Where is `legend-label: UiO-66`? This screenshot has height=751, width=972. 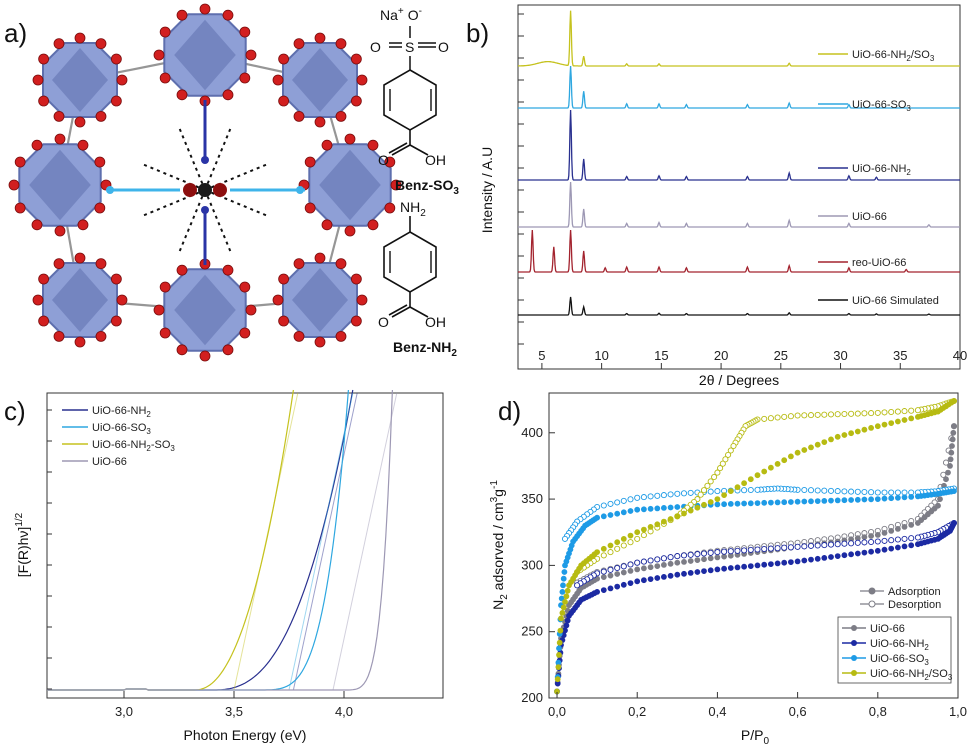
legend-label: UiO-66 is located at coordinates (887, 629).